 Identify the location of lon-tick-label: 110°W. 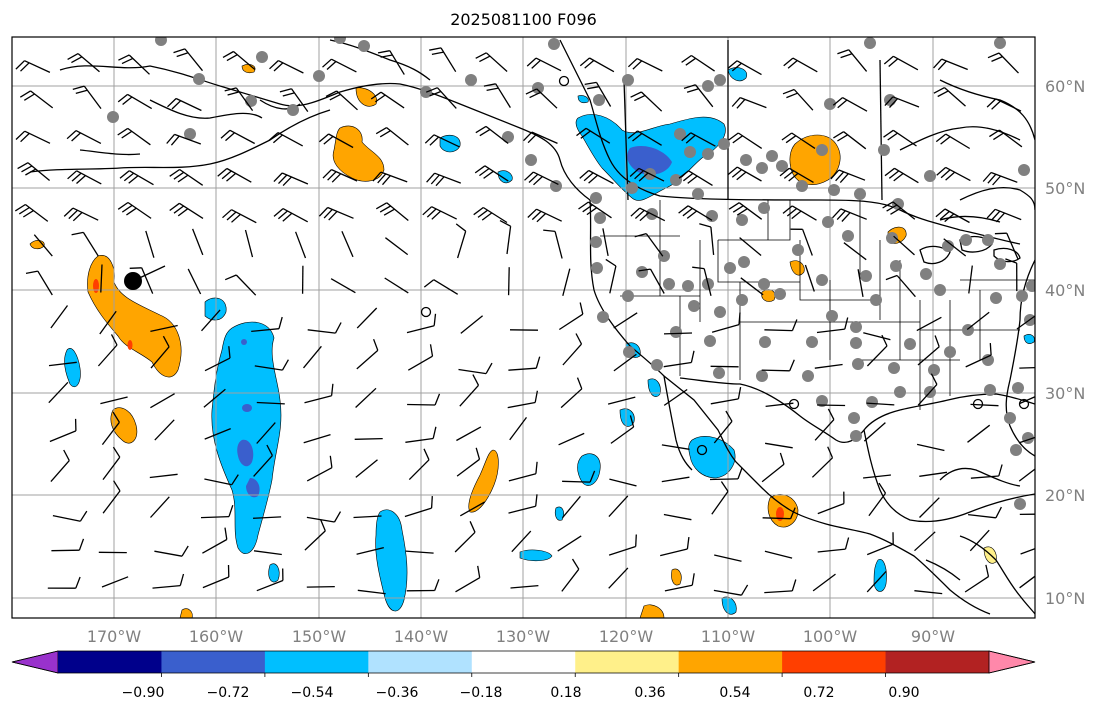
(728, 636).